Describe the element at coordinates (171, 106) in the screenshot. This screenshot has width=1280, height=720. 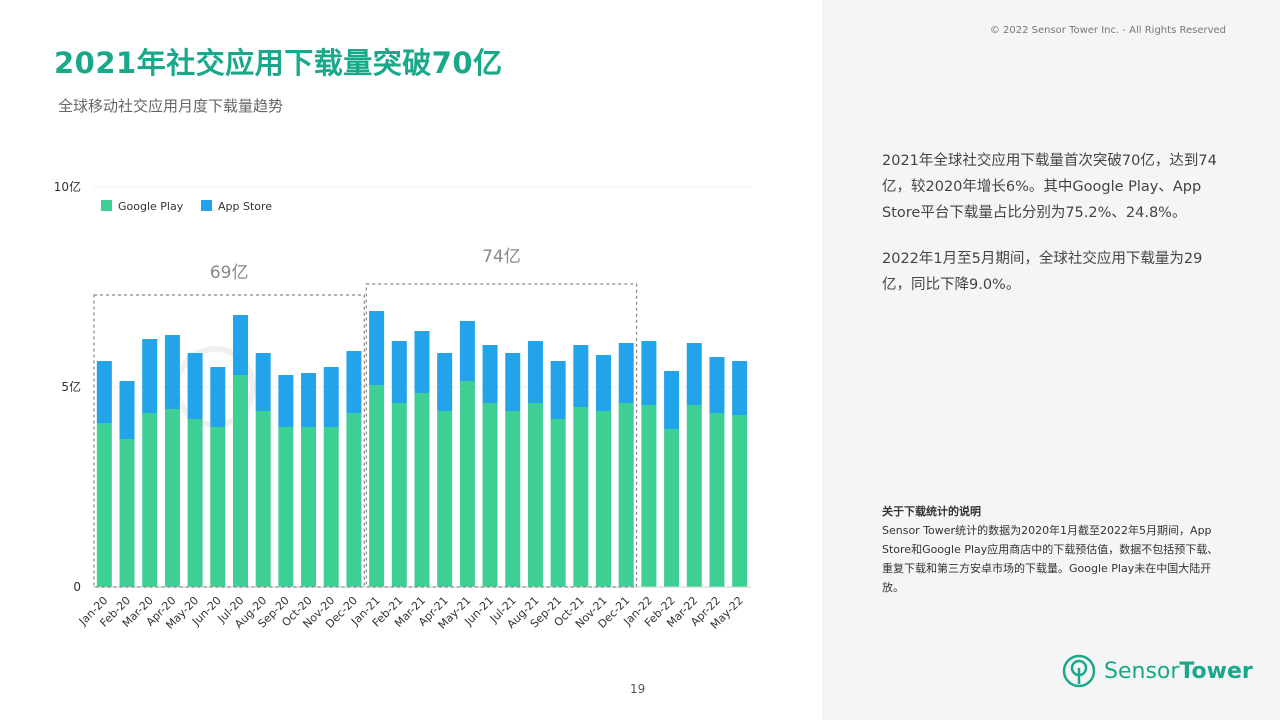
I see `page-subtitle: 全球移动社交应用月度下载量趋势` at that location.